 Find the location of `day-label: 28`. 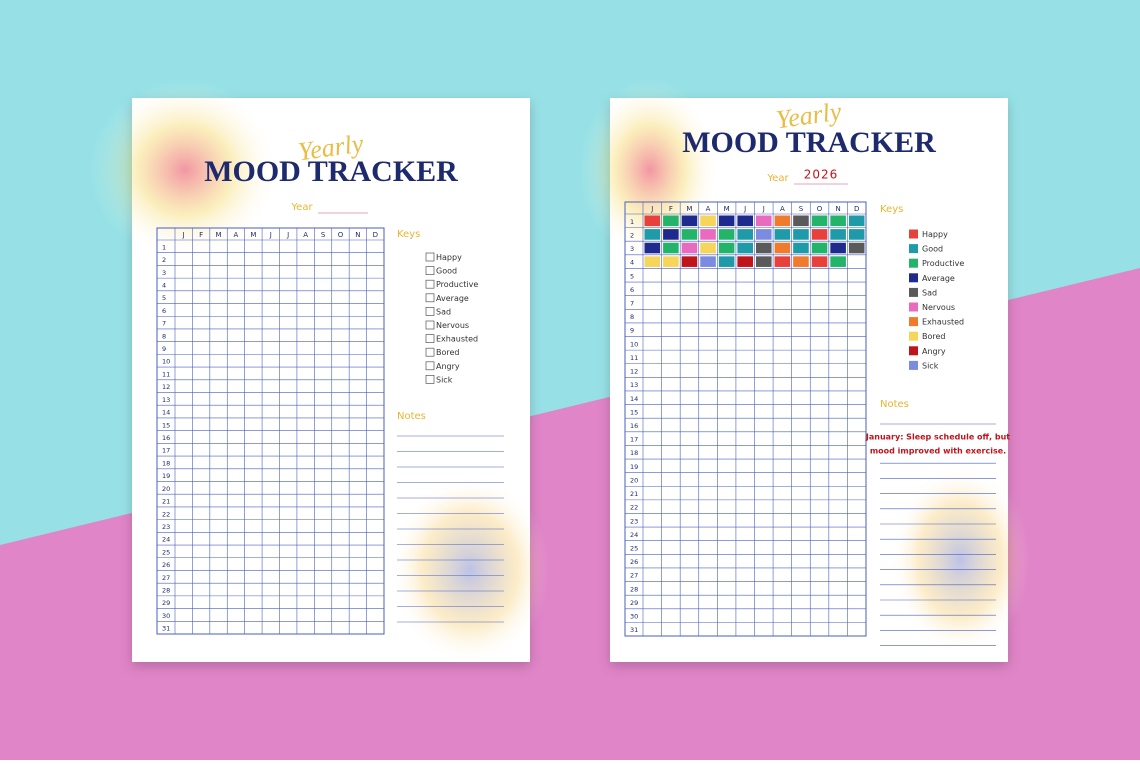

day-label: 28 is located at coordinates (634, 589).